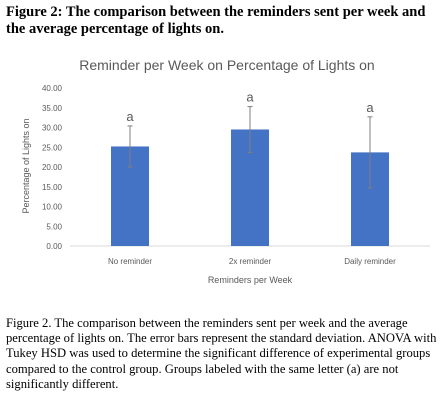 This screenshot has height=420, width=445. What do you see at coordinates (52, 128) in the screenshot?
I see `y-tick-label: 30.00` at bounding box center [52, 128].